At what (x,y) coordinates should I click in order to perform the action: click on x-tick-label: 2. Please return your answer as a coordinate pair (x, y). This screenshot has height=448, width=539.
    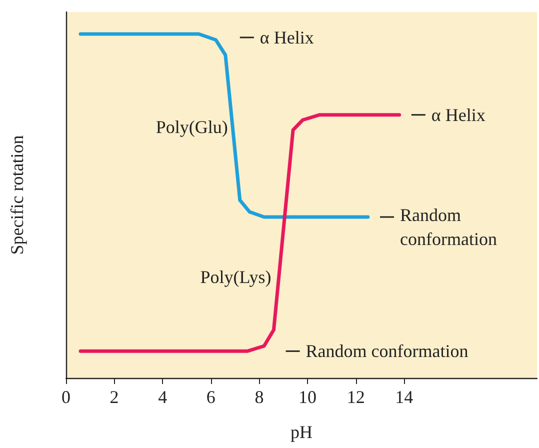
    Looking at the image, I should click on (114, 397).